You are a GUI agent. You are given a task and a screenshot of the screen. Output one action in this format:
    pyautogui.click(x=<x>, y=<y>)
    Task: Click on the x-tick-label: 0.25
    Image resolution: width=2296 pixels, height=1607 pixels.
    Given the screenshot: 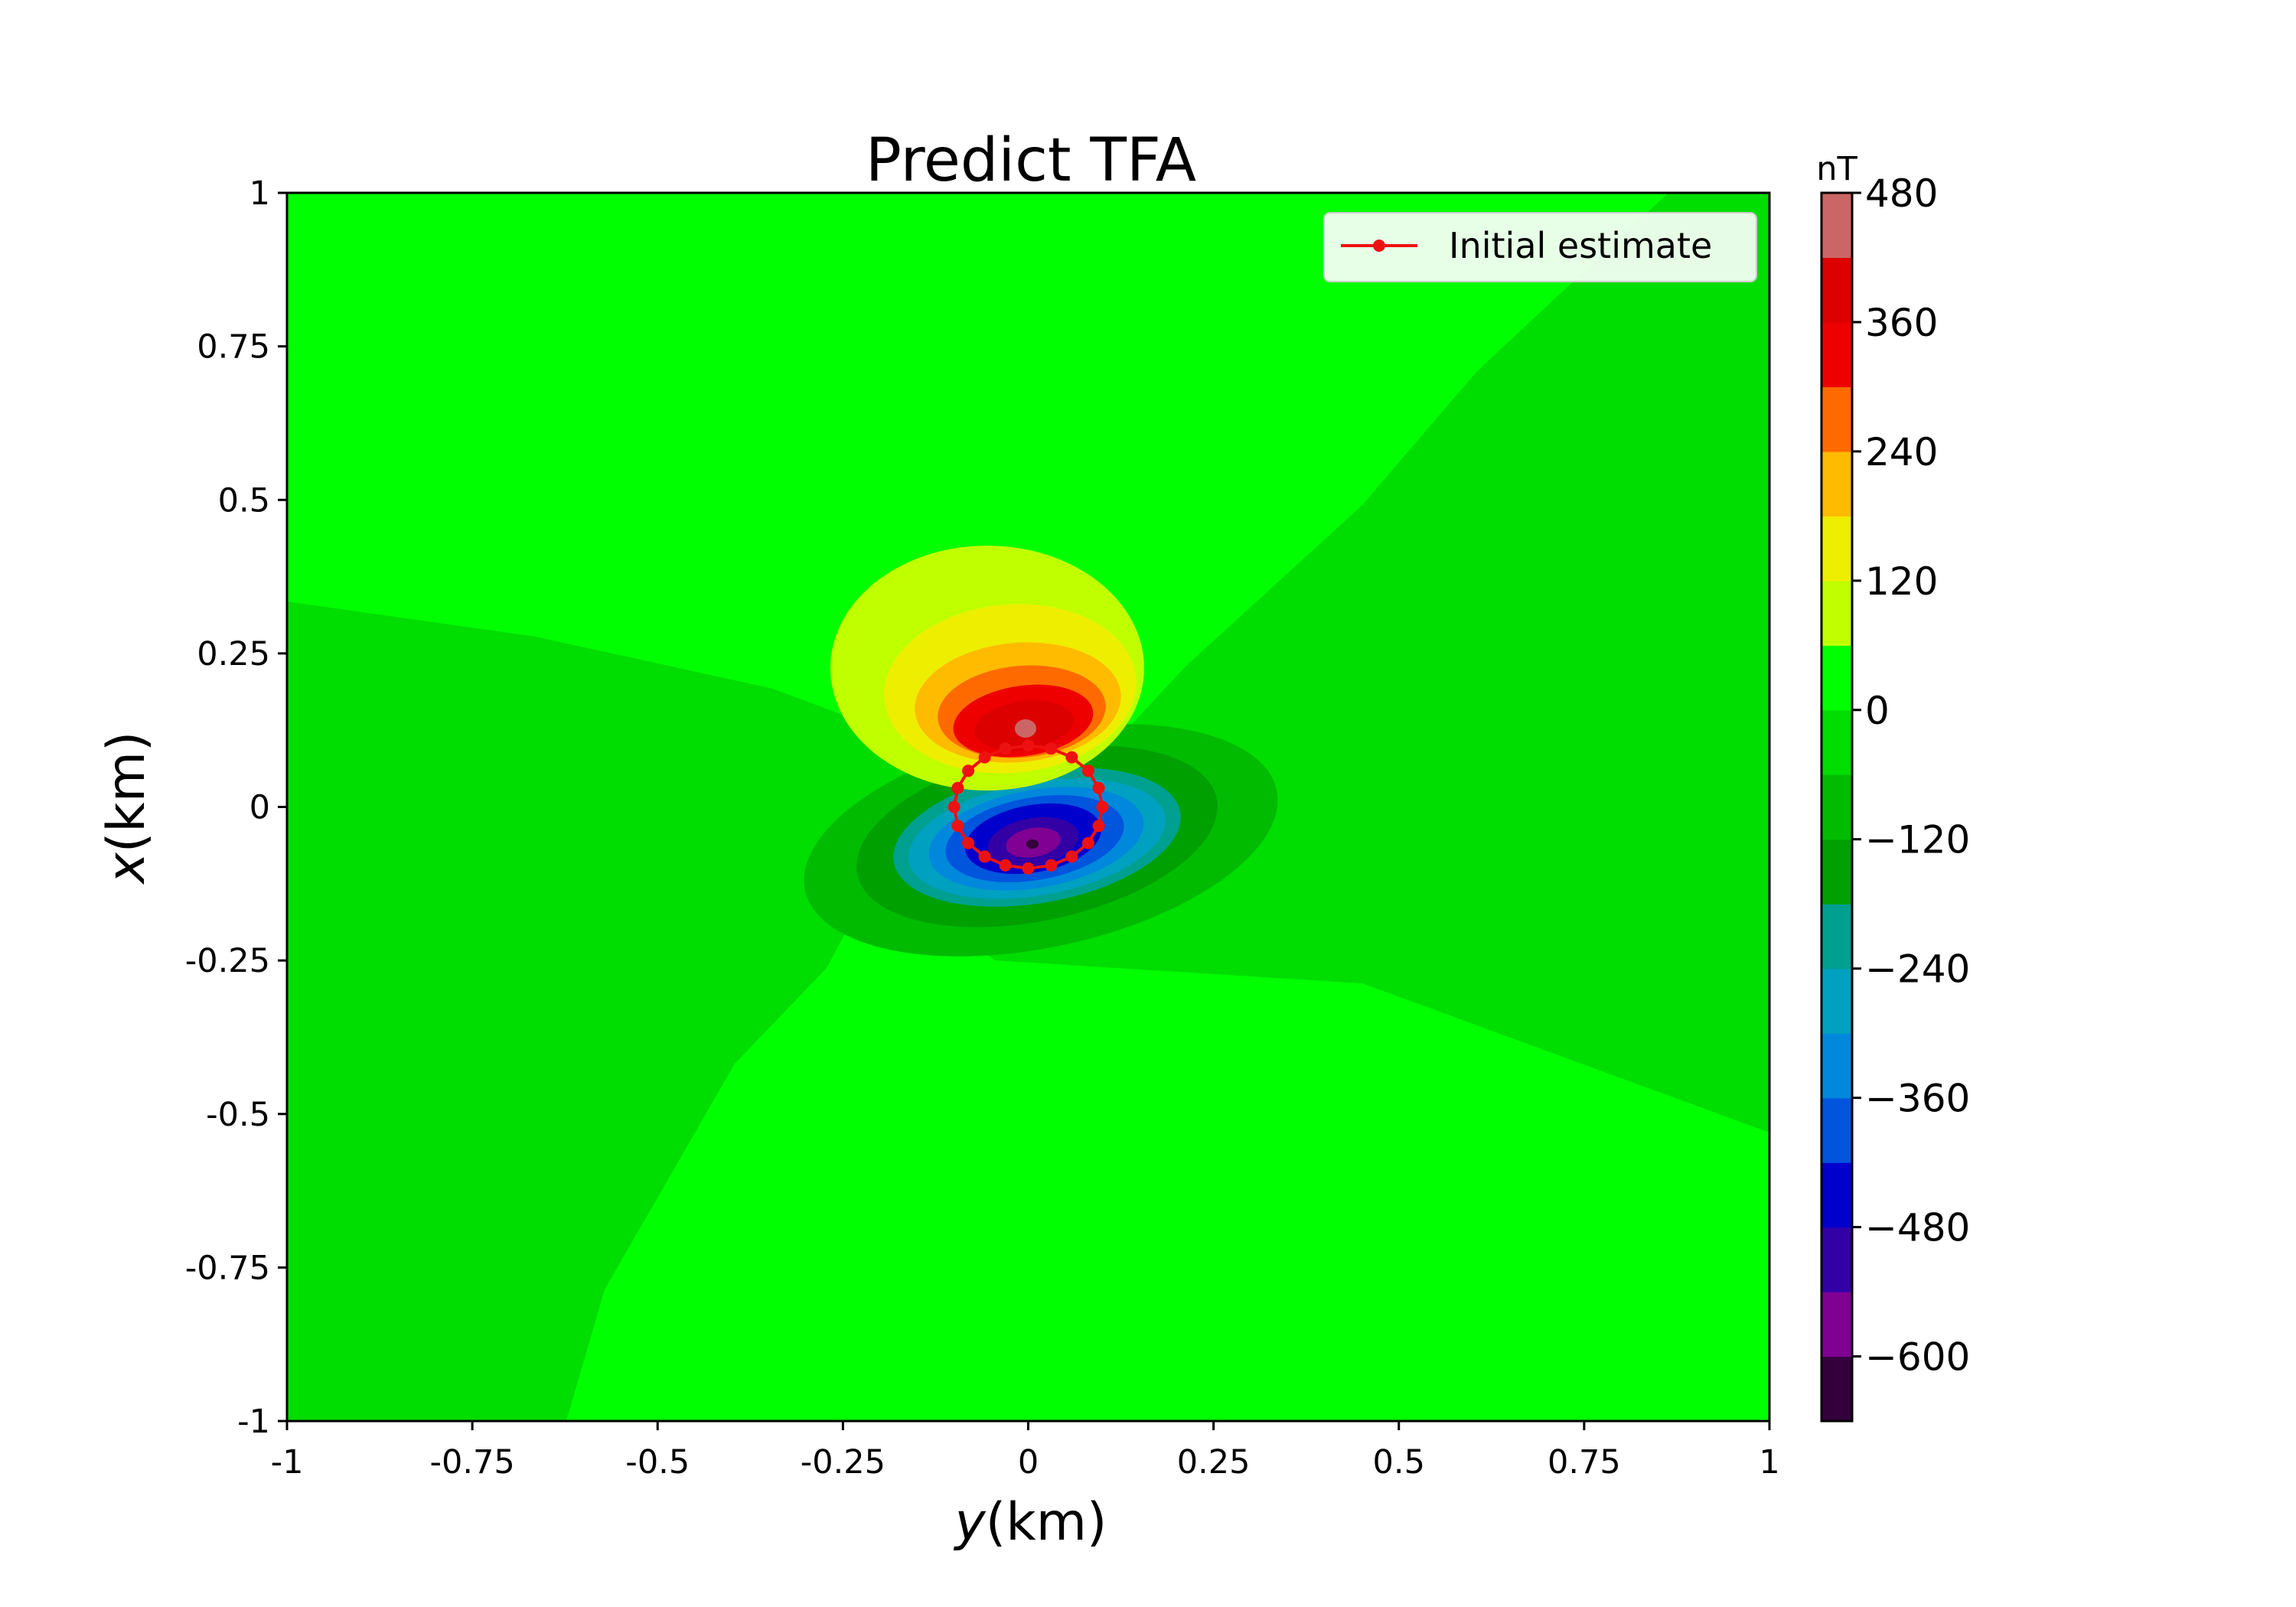 What is the action you would take?
    pyautogui.click(x=1214, y=1462)
    